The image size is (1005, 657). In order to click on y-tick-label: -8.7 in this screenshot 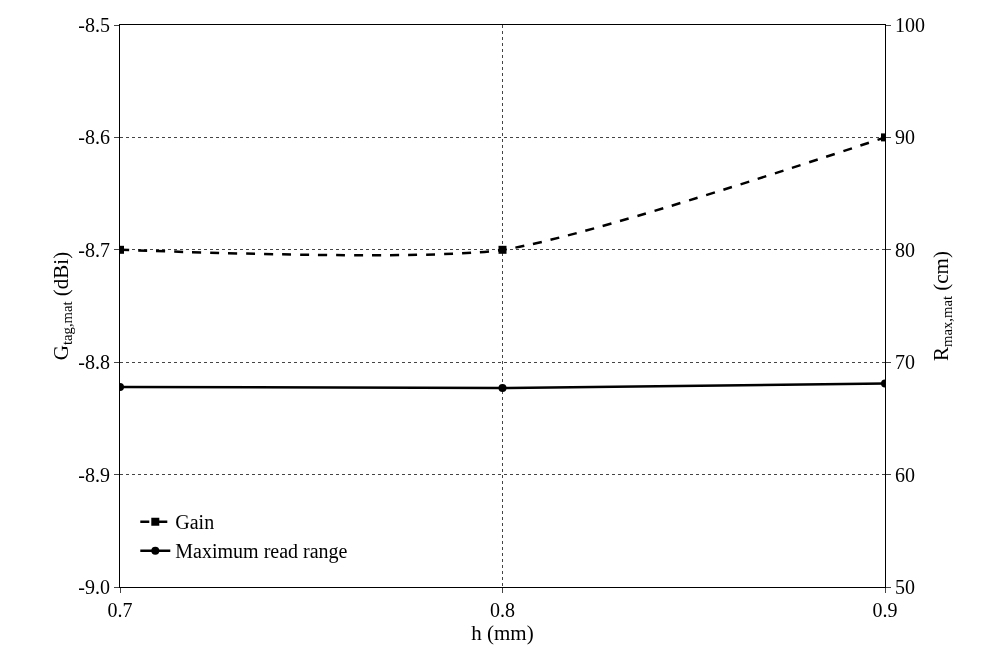, I will do `click(94, 249)`.